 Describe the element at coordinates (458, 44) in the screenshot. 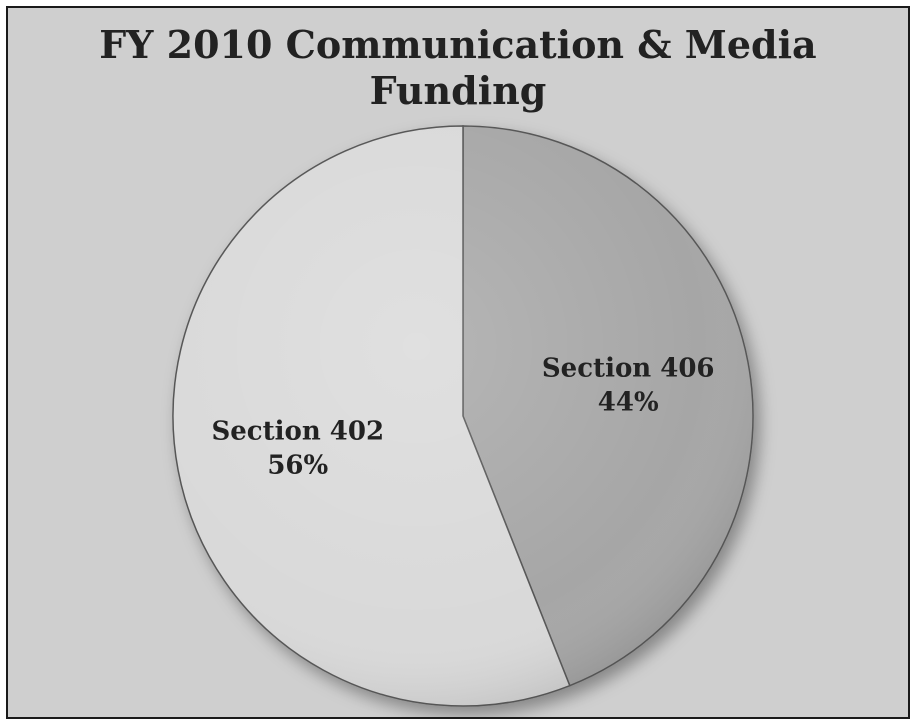

I see `chart-title-line-1: FY 2010 Communication & Media` at that location.